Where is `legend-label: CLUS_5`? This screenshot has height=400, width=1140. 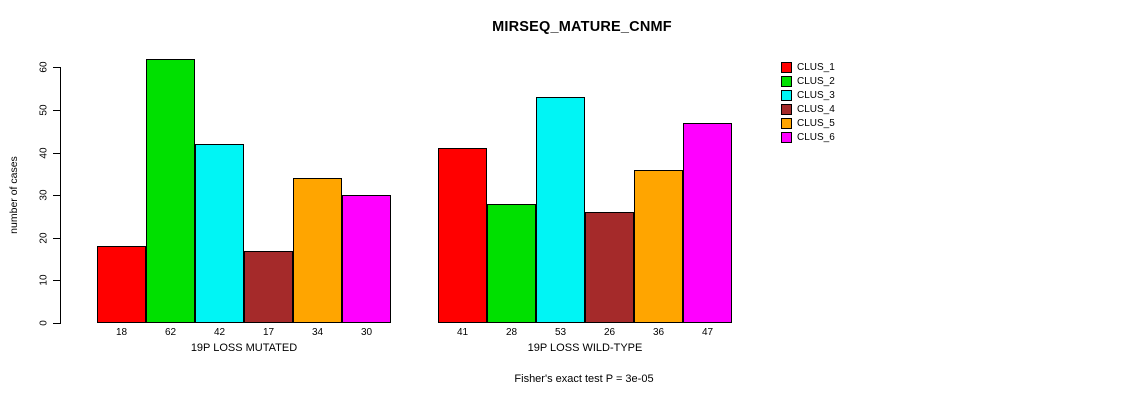 legend-label: CLUS_5 is located at coordinates (816, 123).